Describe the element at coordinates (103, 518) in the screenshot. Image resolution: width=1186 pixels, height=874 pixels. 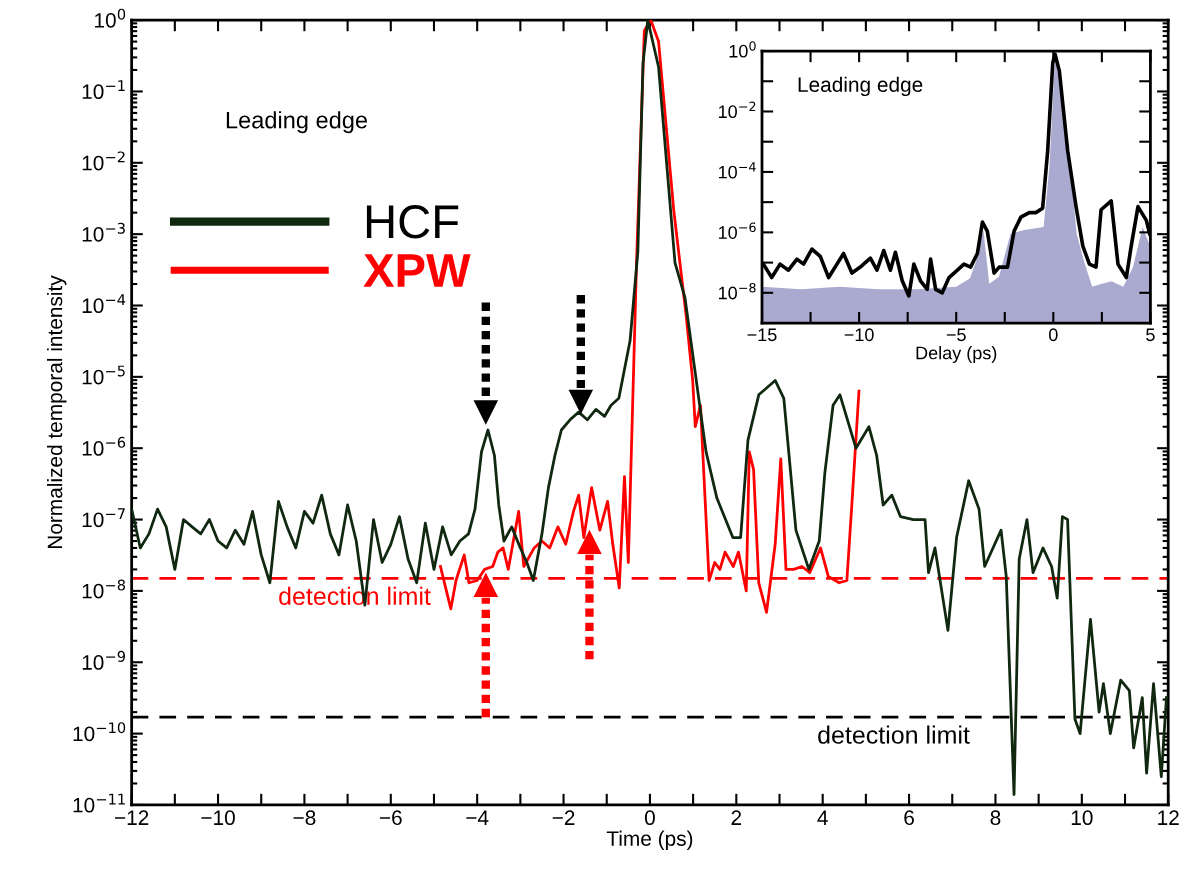
I see `y-tick-label: 10$^{−7}$` at that location.